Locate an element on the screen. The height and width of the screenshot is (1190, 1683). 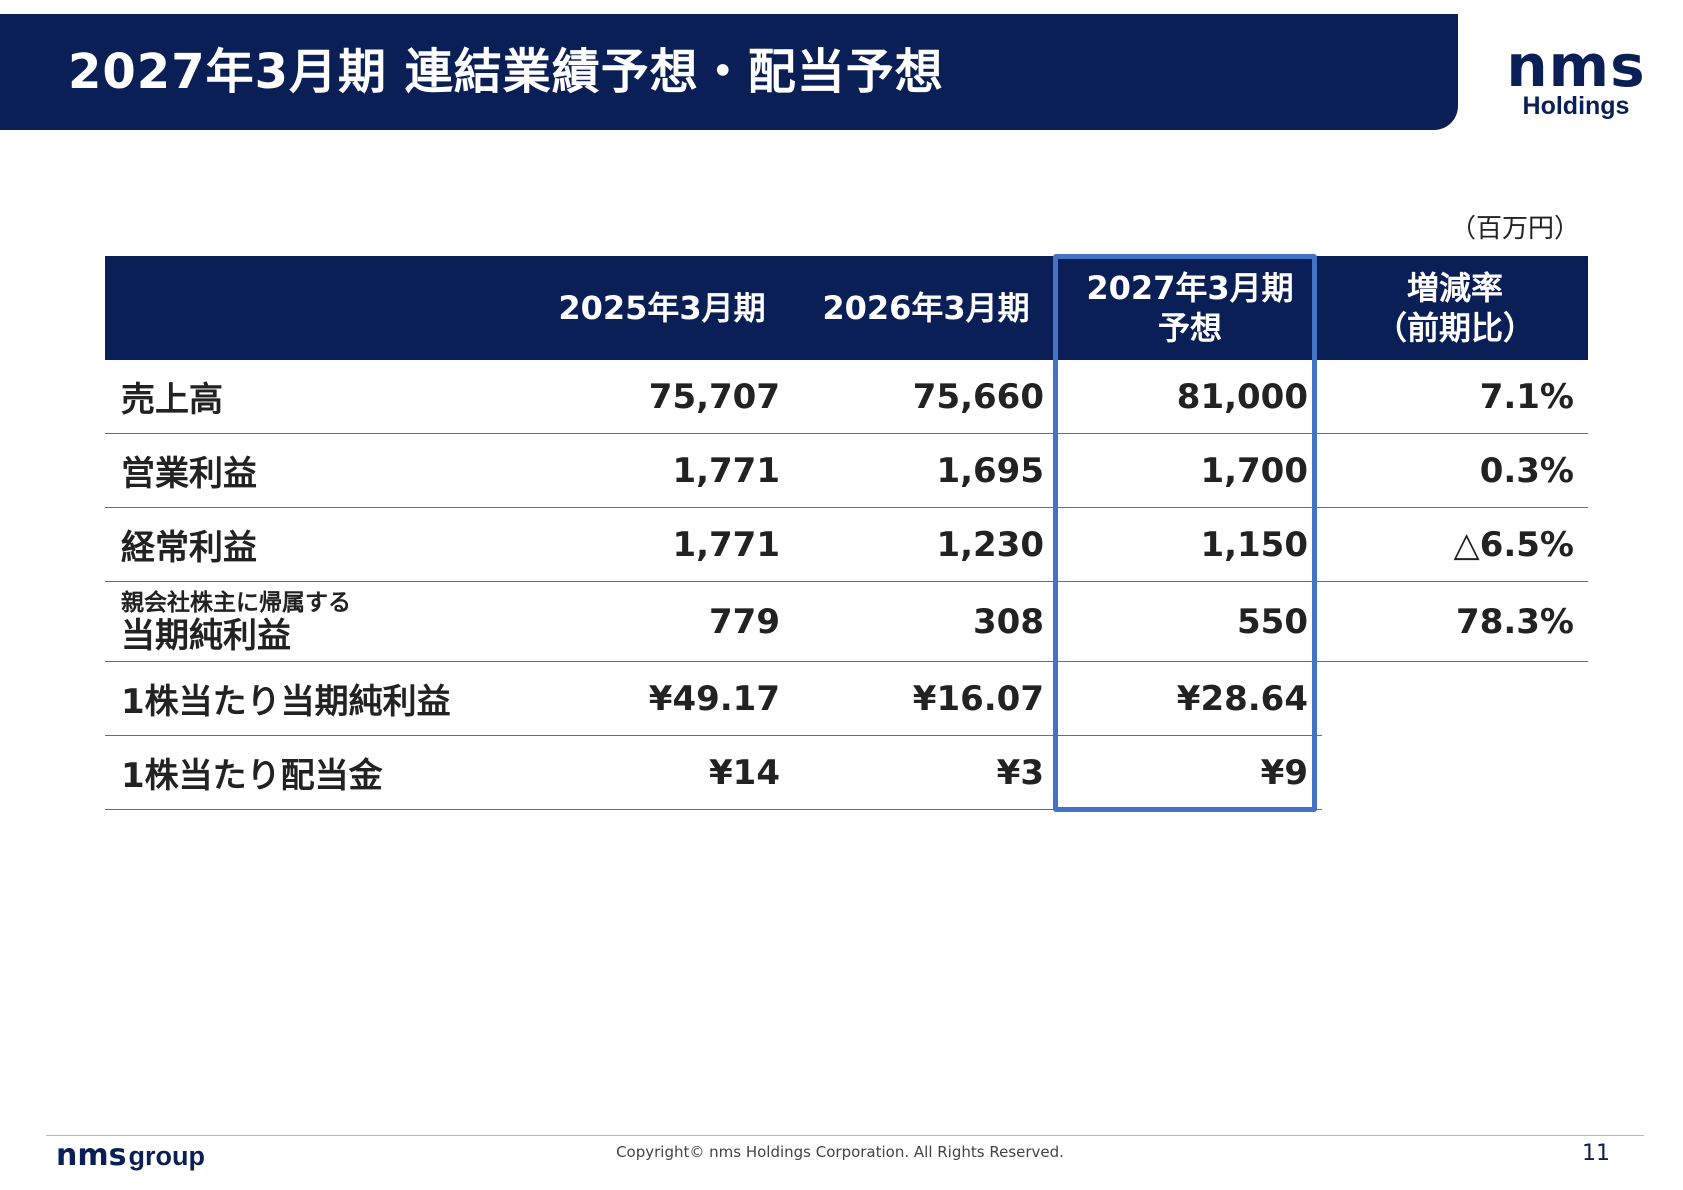
cell-rate: 78.3% is located at coordinates (1455, 621).